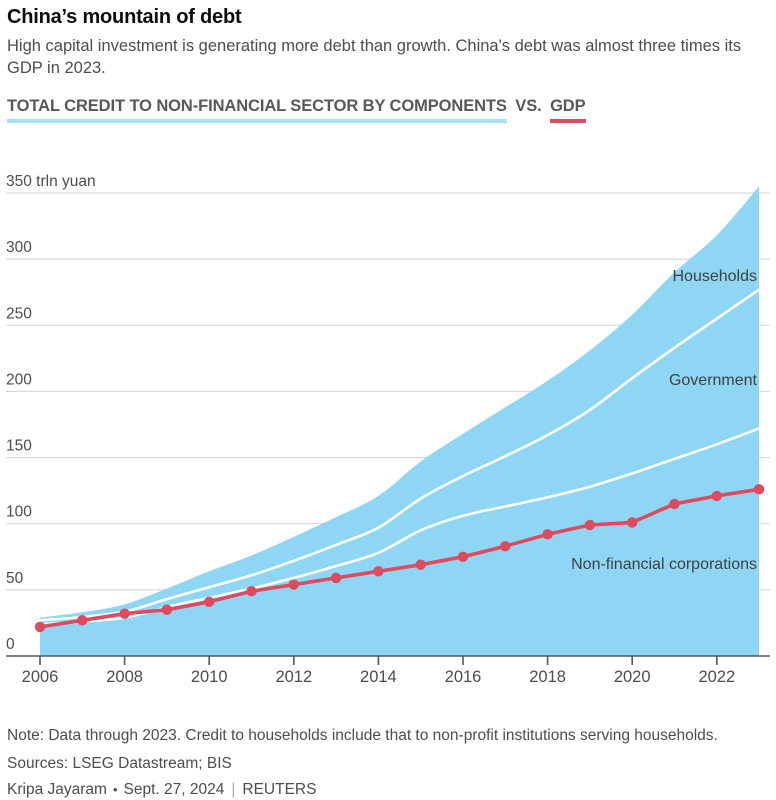  Describe the element at coordinates (40, 677) in the screenshot. I see `x-tick-label: 2006` at that location.